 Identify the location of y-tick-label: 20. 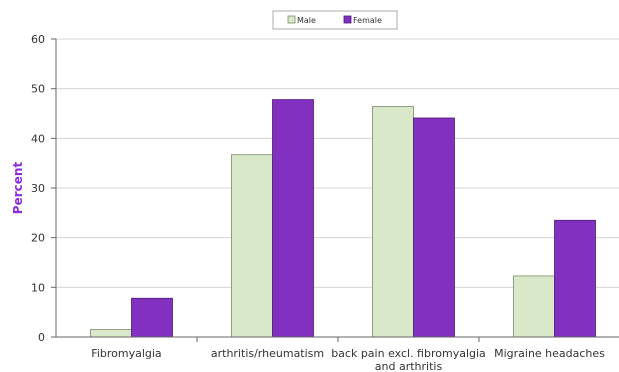
(38, 238).